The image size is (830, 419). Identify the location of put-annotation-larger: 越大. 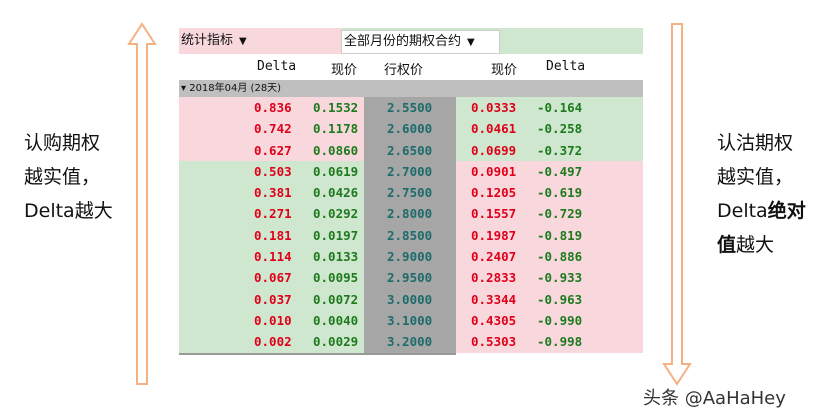
(755, 245).